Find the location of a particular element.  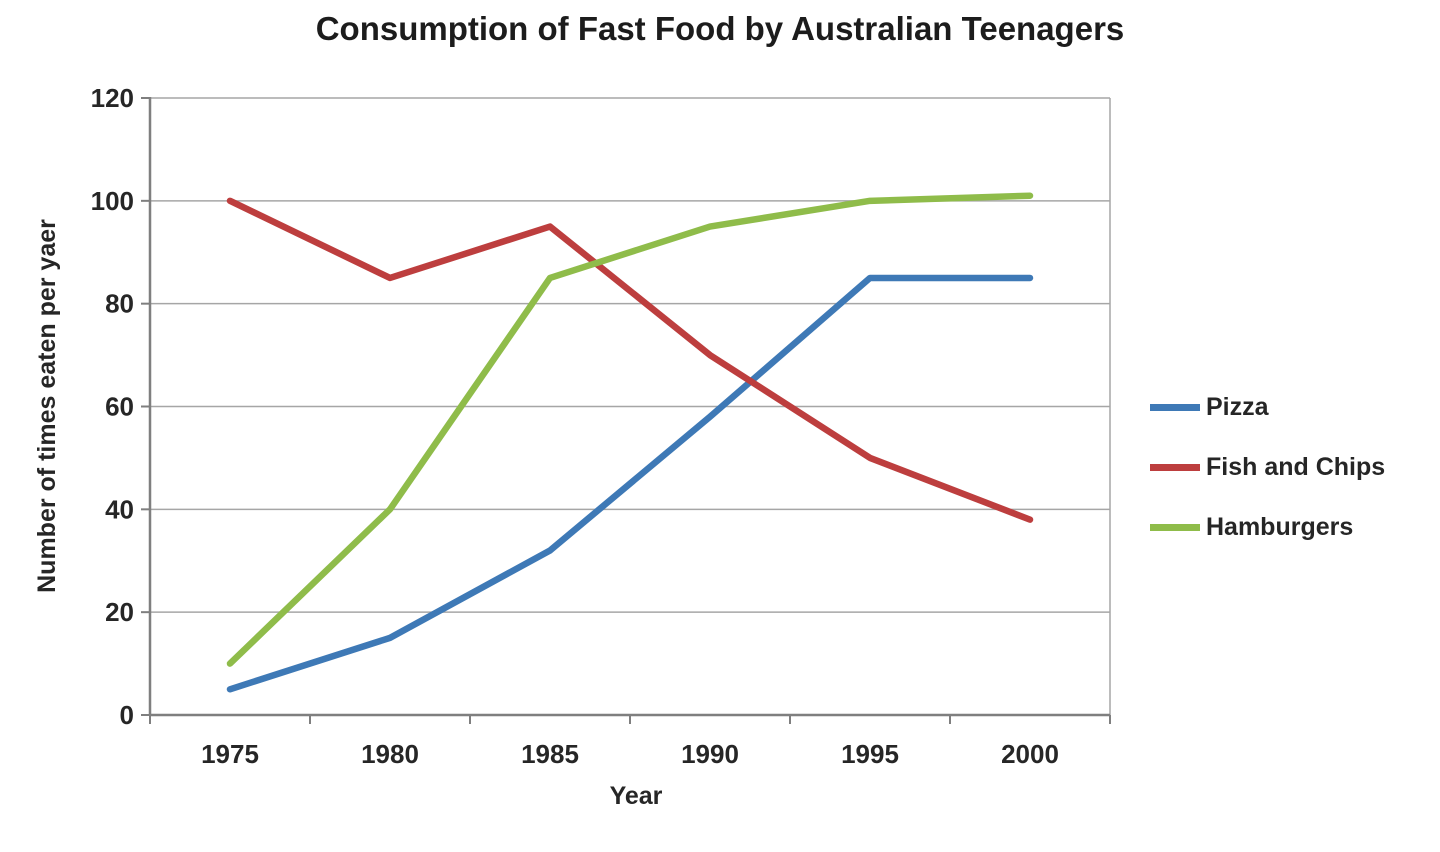

y-tick-label: 20 is located at coordinates (119, 612).